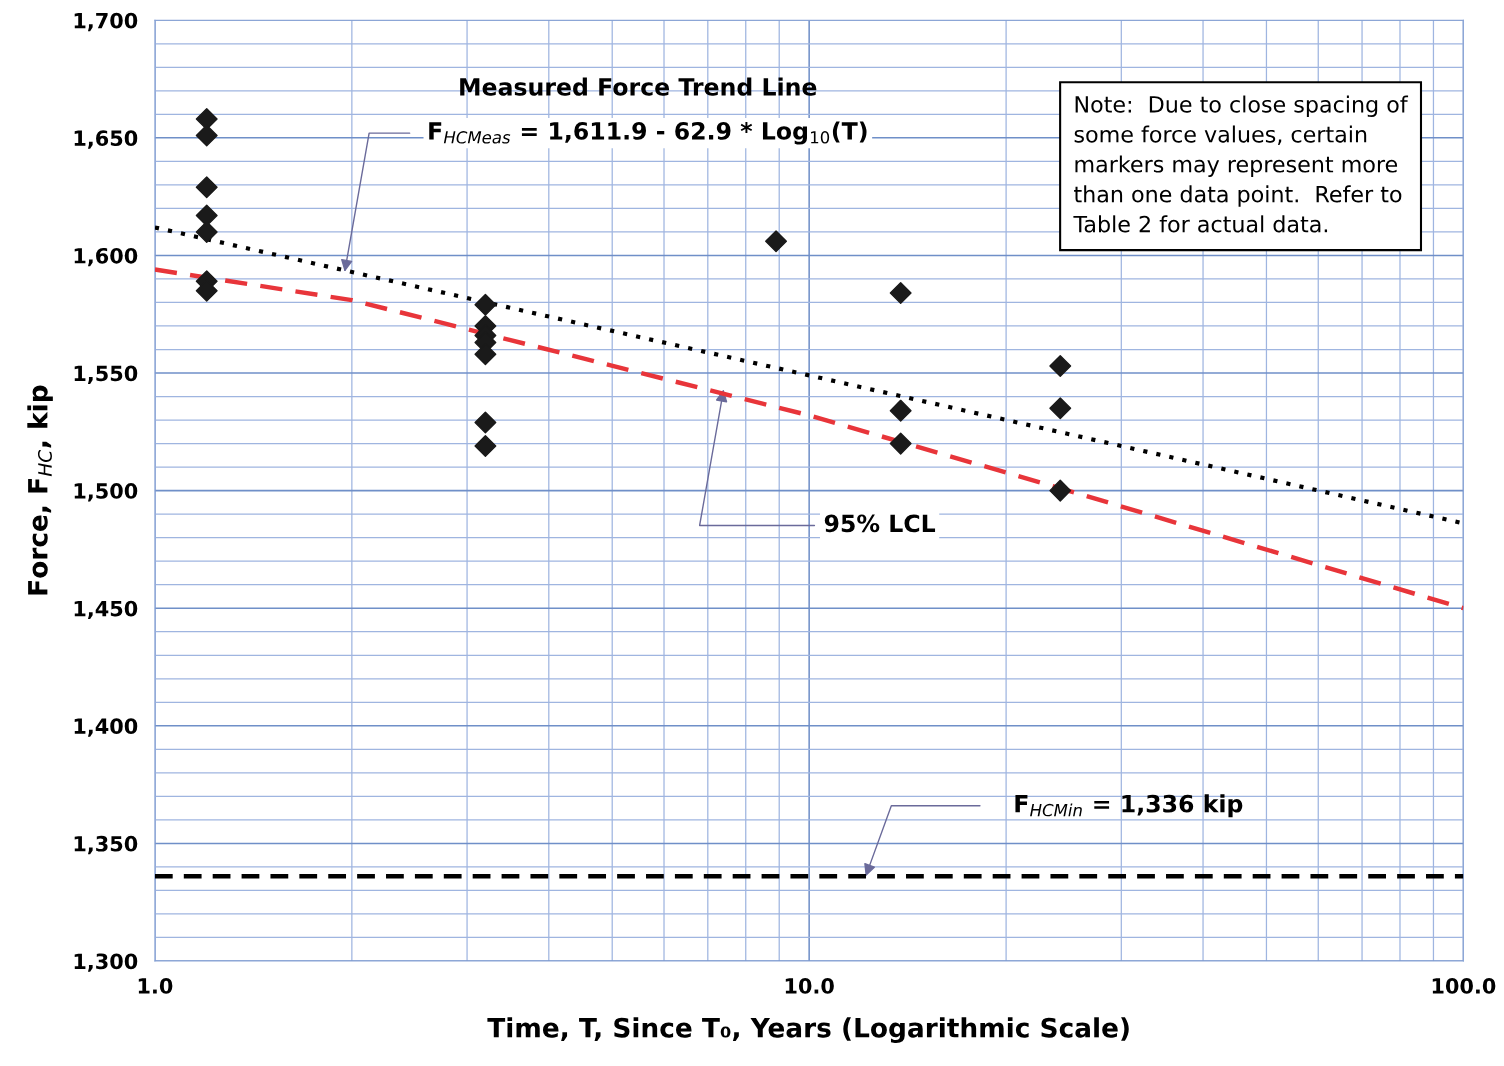 The width and height of the screenshot is (1504, 1066). Describe the element at coordinates (106, 845) in the screenshot. I see `y-tick-label: 1,350` at that location.